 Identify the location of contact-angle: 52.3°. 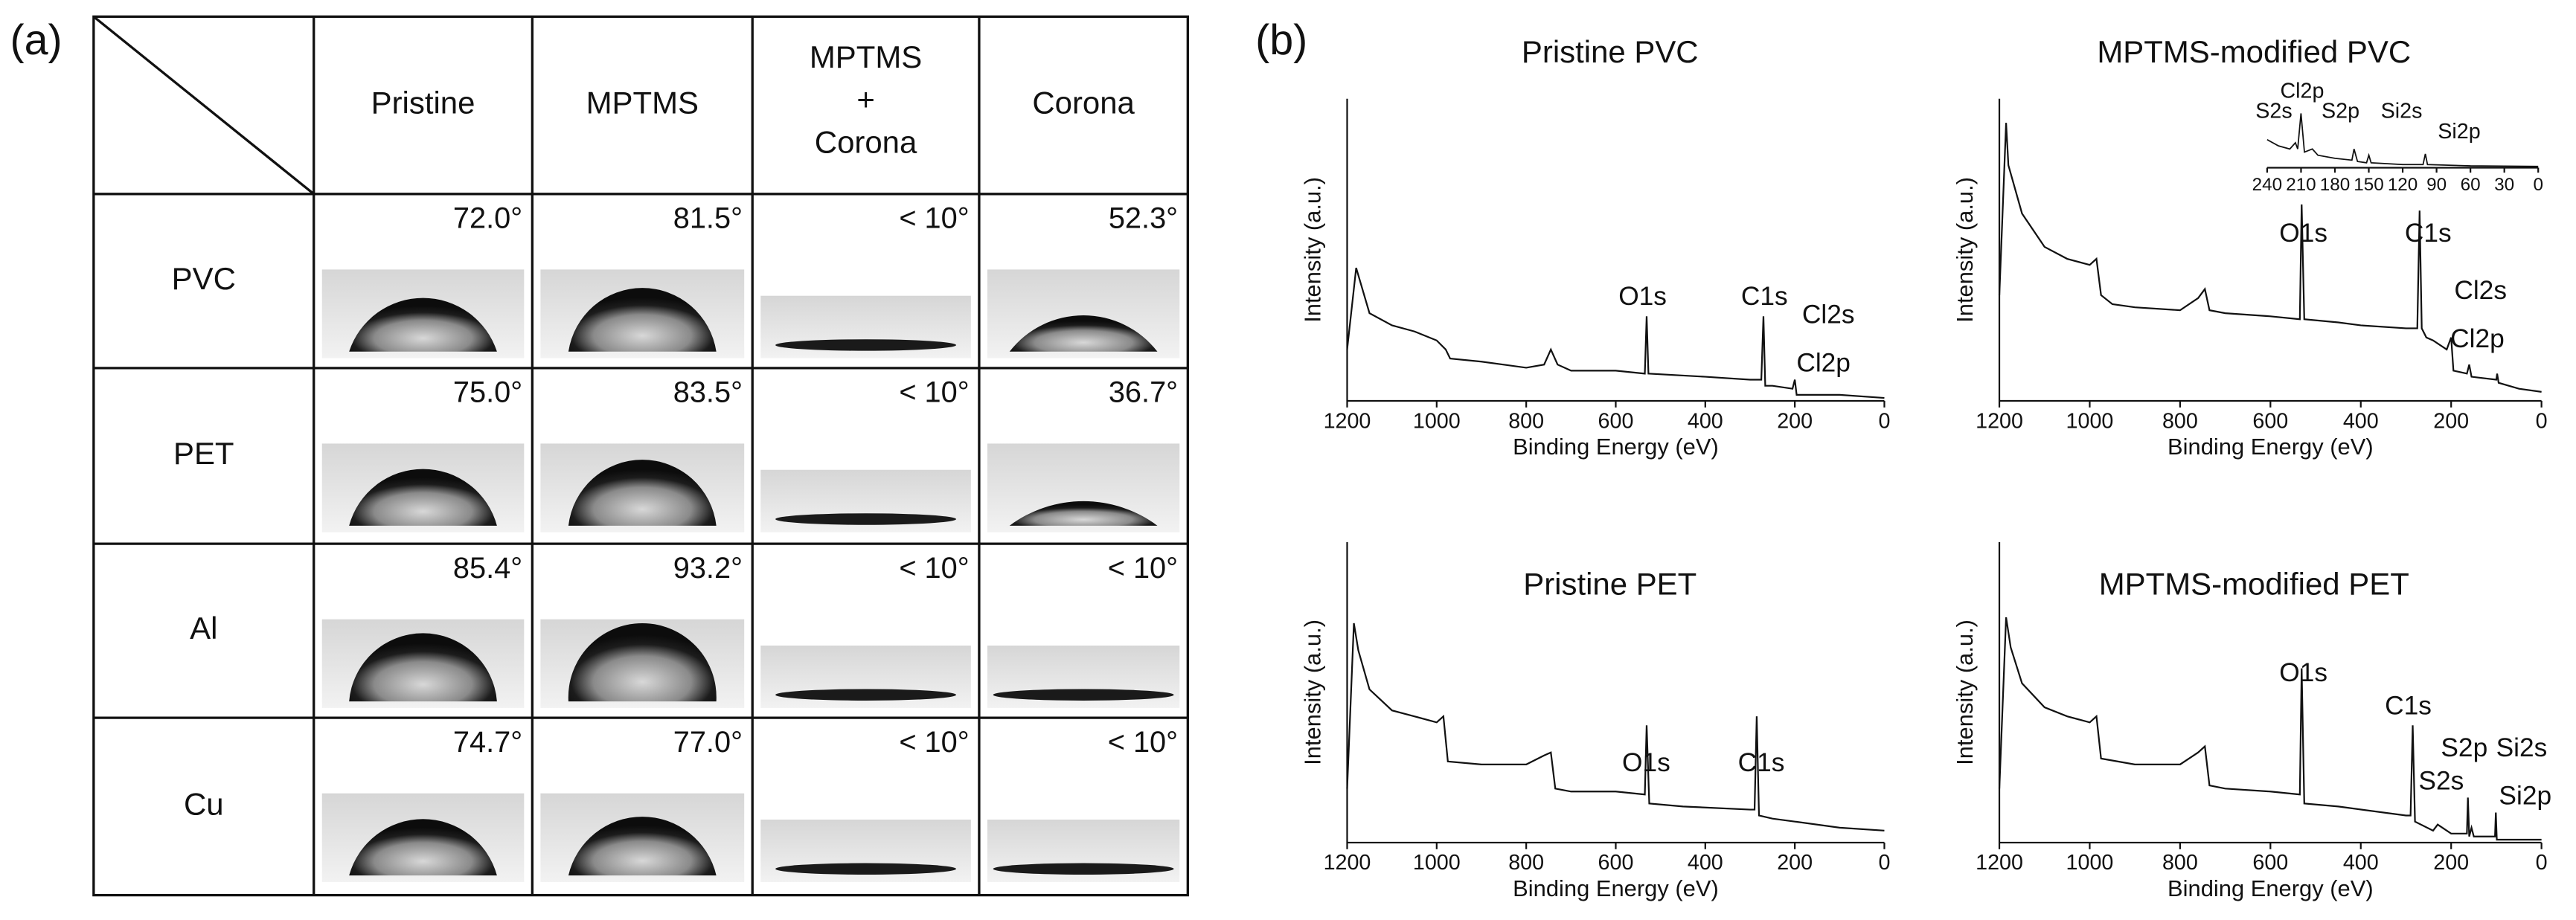
(1143, 218).